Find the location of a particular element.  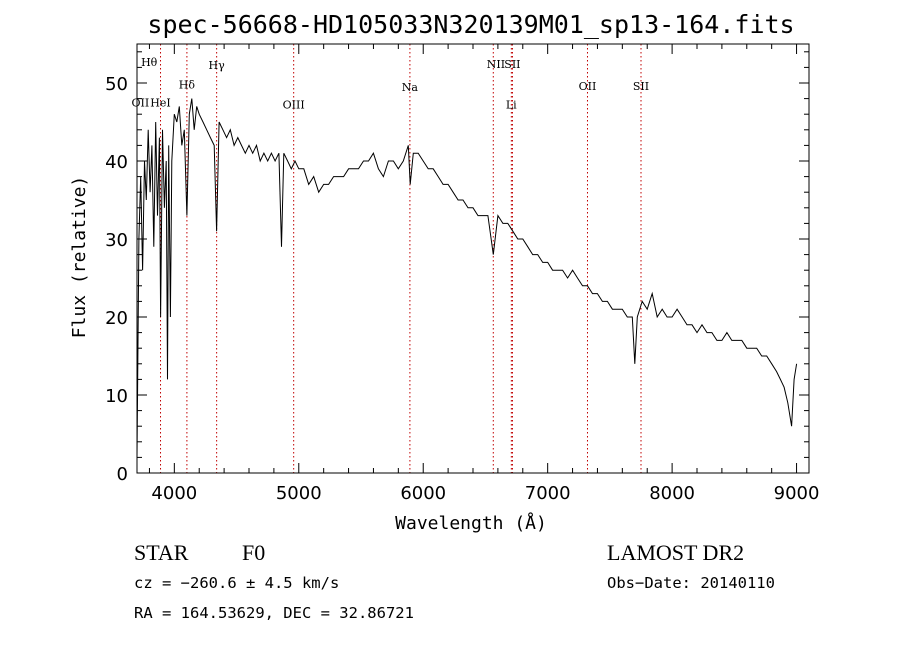

coordinates-text: RA = 164.53629, DEC = 32.86721 is located at coordinates (274, 613).